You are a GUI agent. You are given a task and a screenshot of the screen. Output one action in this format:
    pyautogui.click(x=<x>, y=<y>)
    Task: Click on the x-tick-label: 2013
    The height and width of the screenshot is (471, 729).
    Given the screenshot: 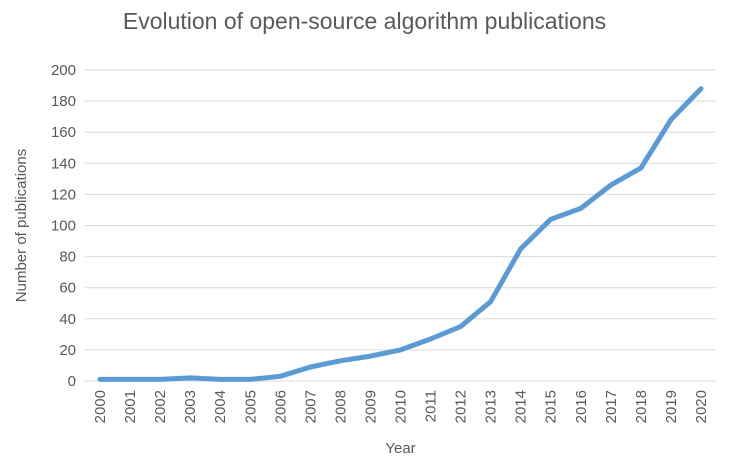 What is the action you would take?
    pyautogui.click(x=491, y=406)
    